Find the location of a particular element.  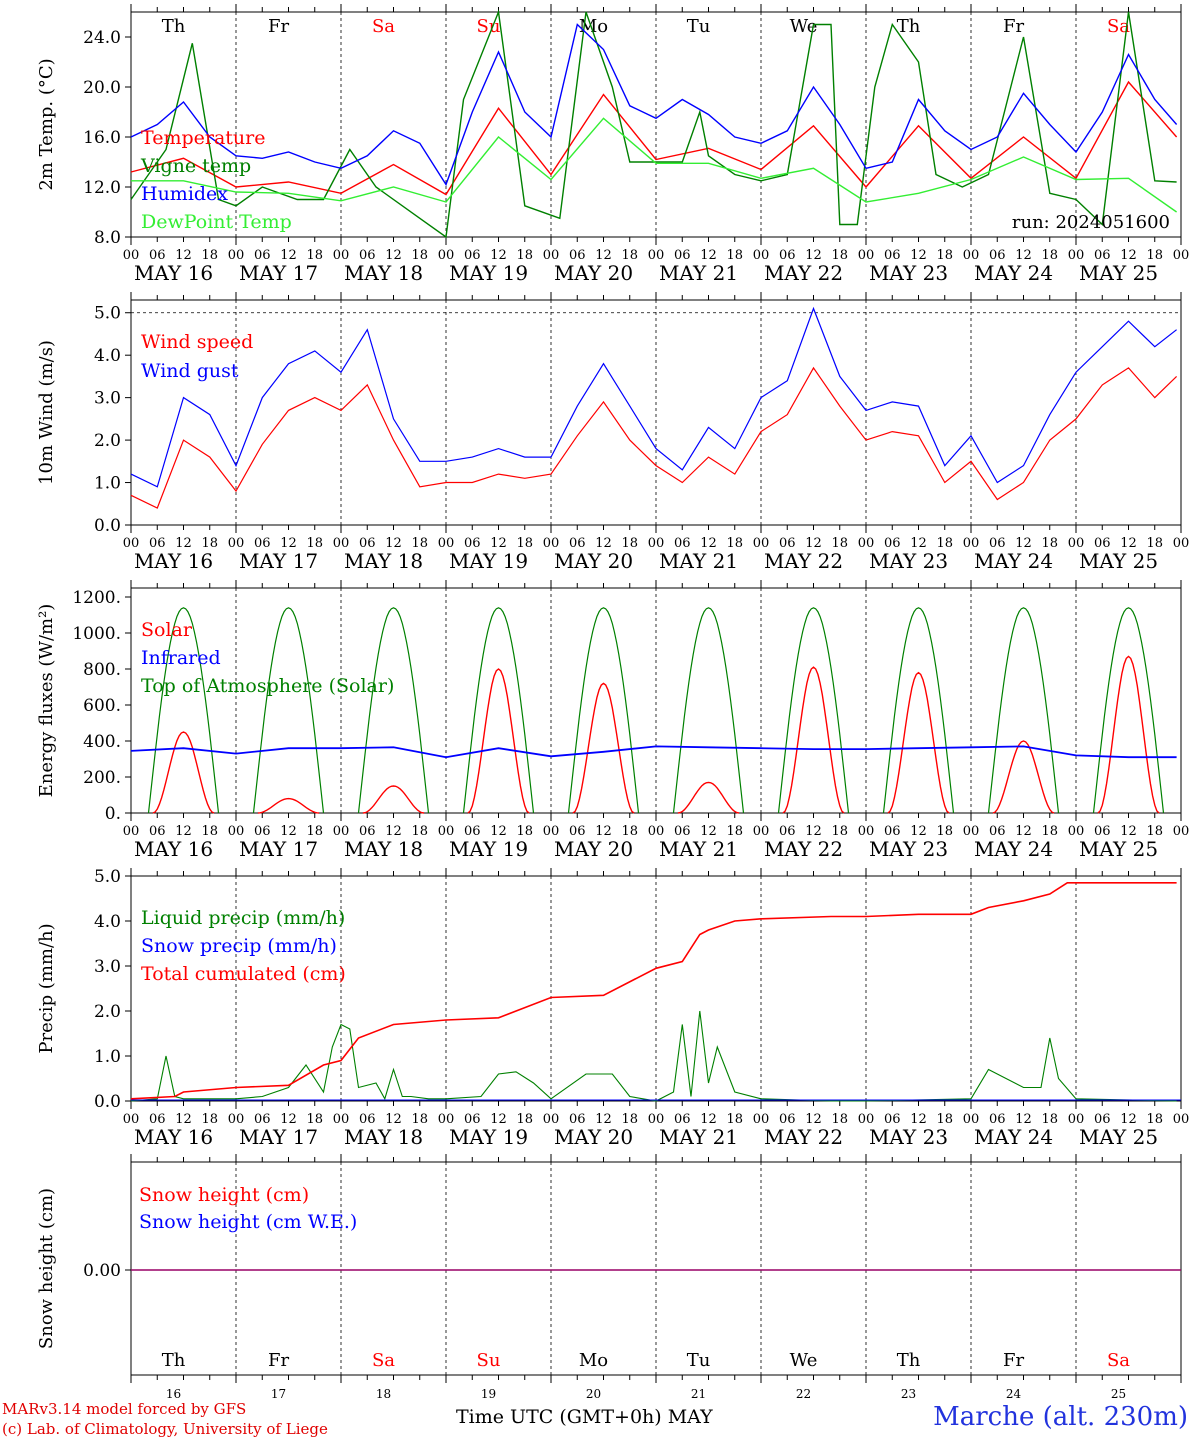

flux-y-tick-label: 0. is located at coordinates (113, 814).